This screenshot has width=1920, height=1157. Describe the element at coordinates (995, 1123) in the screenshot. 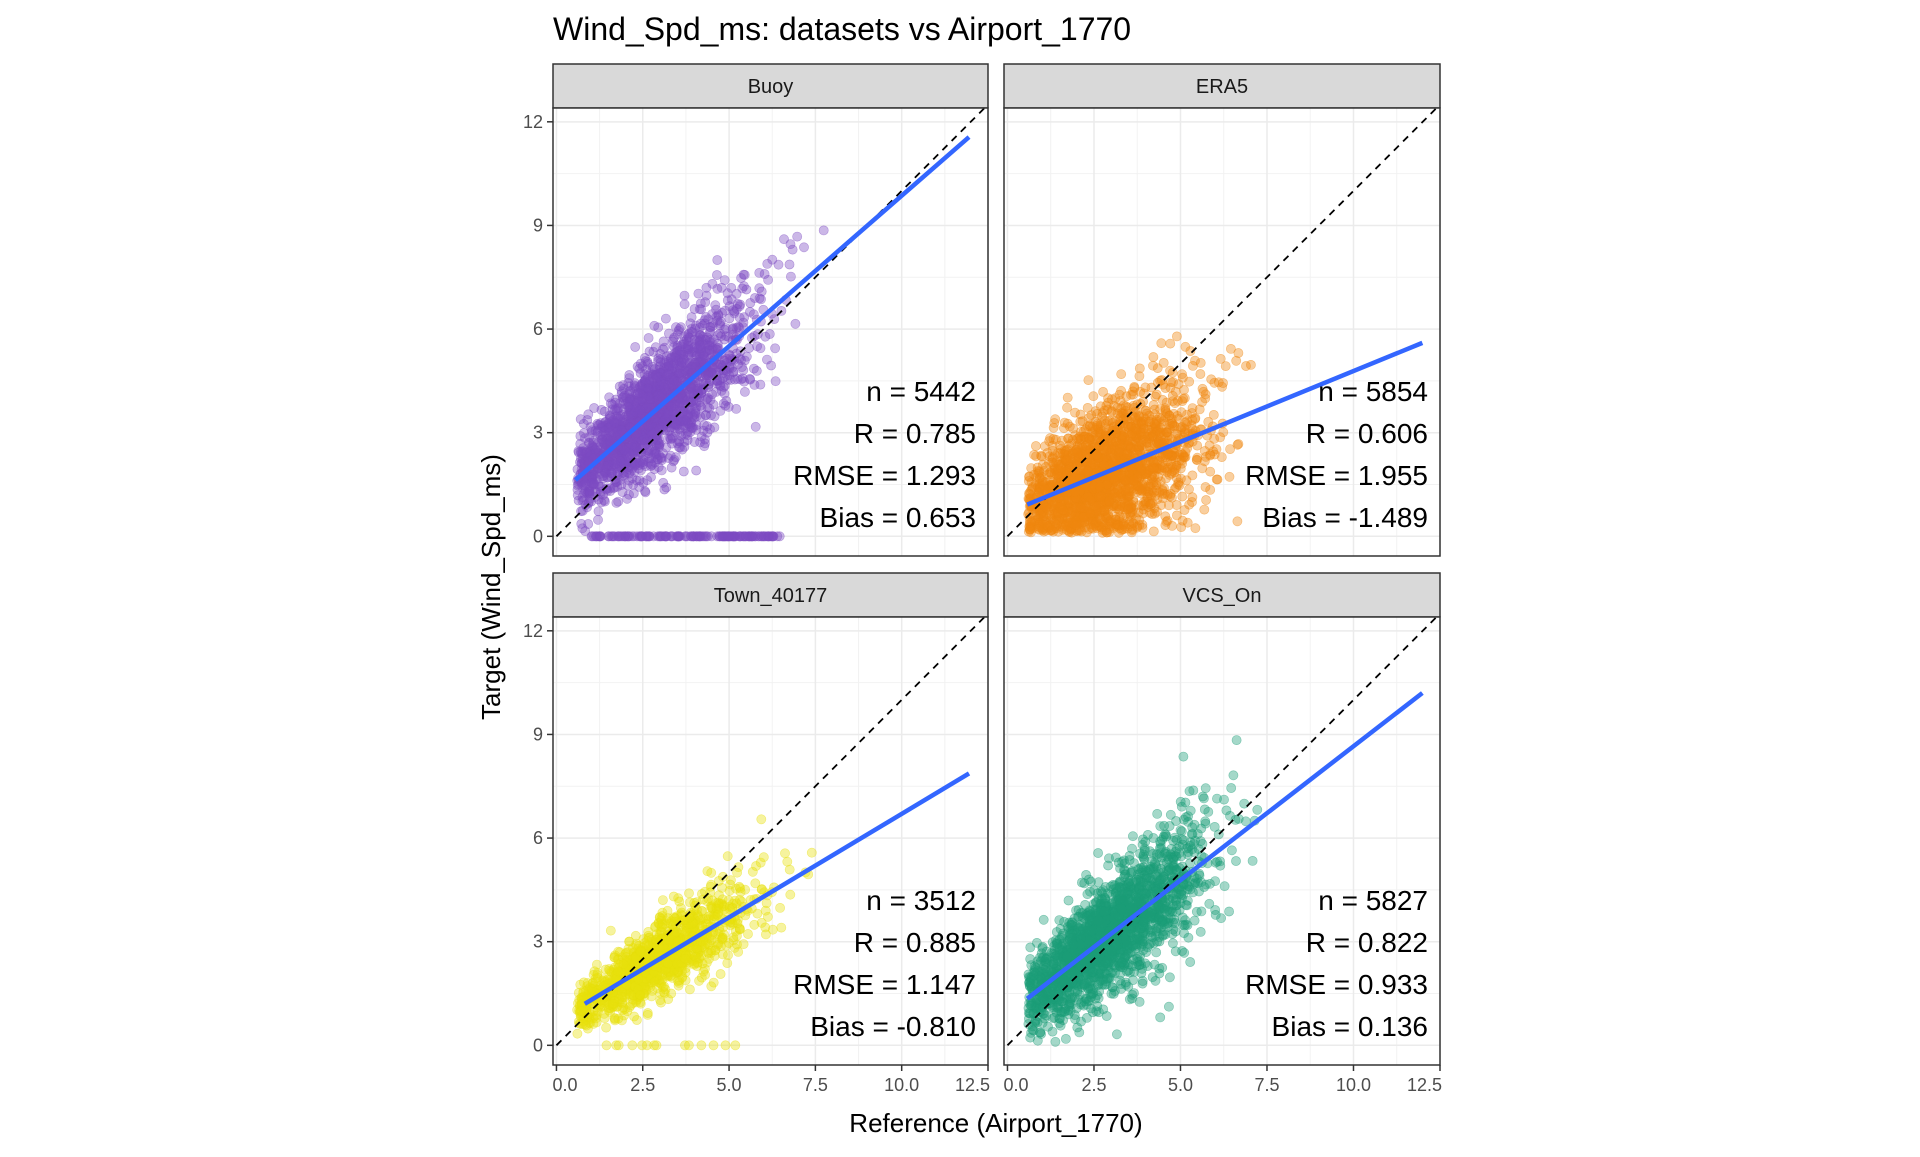

I see `x-axis-label: Reference (Airport_1770)` at that location.